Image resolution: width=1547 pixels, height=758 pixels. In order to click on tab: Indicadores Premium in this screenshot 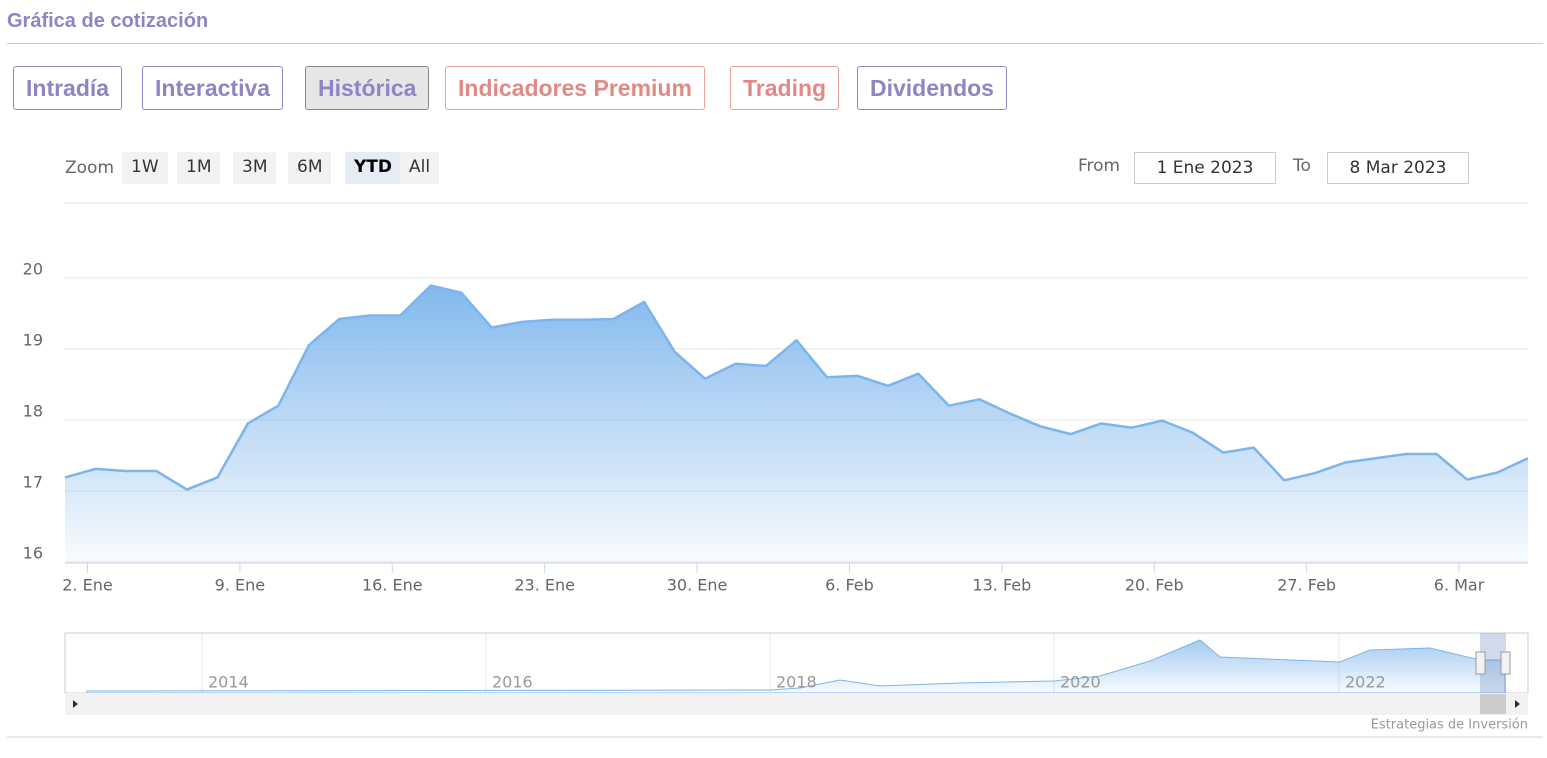, I will do `click(575, 88)`.